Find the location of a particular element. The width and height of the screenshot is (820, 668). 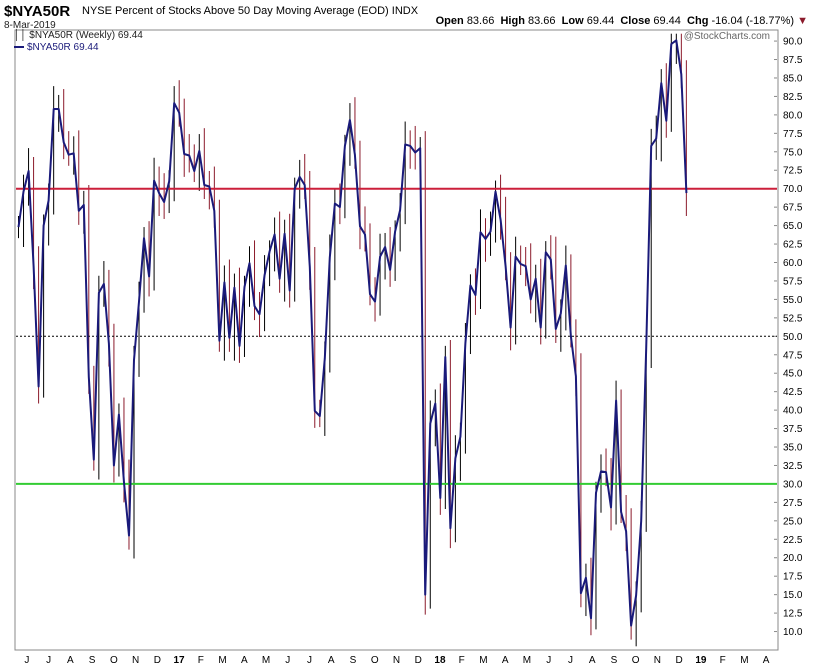

y-tick-label: 52.5 is located at coordinates (793, 318).